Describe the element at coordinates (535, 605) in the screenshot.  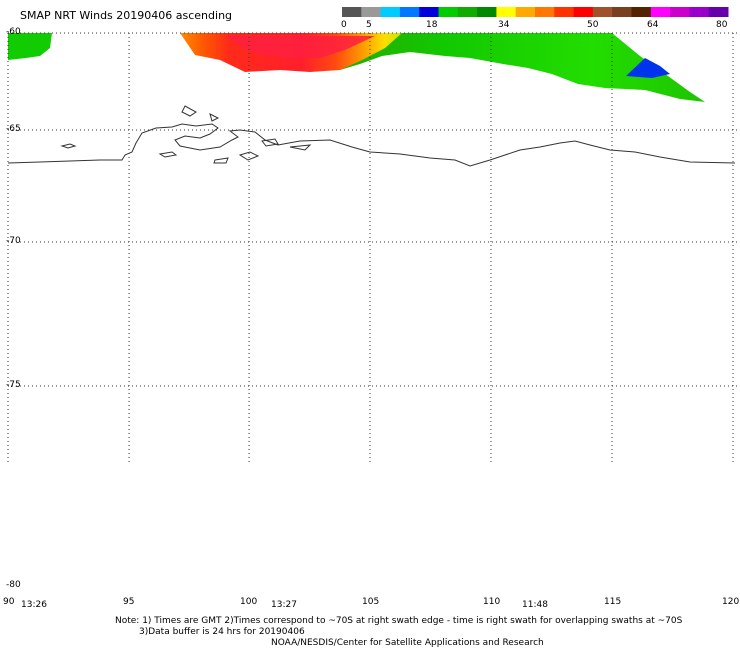
I see `swath-time-3: 11:48` at that location.